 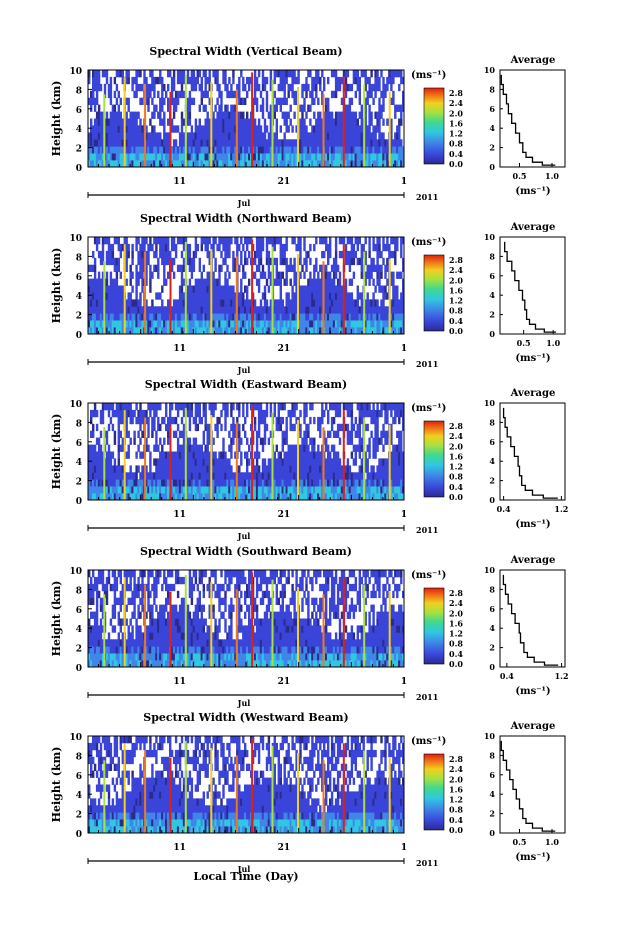 I want to click on average-y-tick-label: 10, so click(x=490, y=237).